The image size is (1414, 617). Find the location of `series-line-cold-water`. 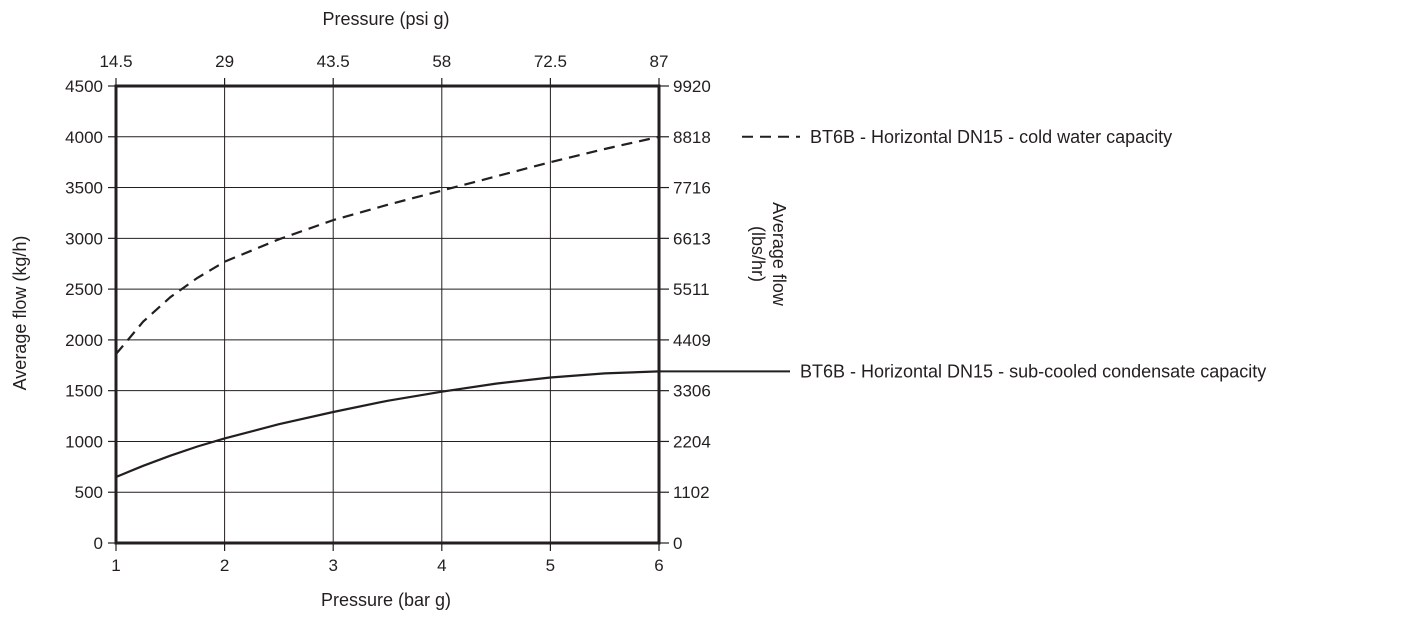

series-line-cold-water is located at coordinates (387, 245).